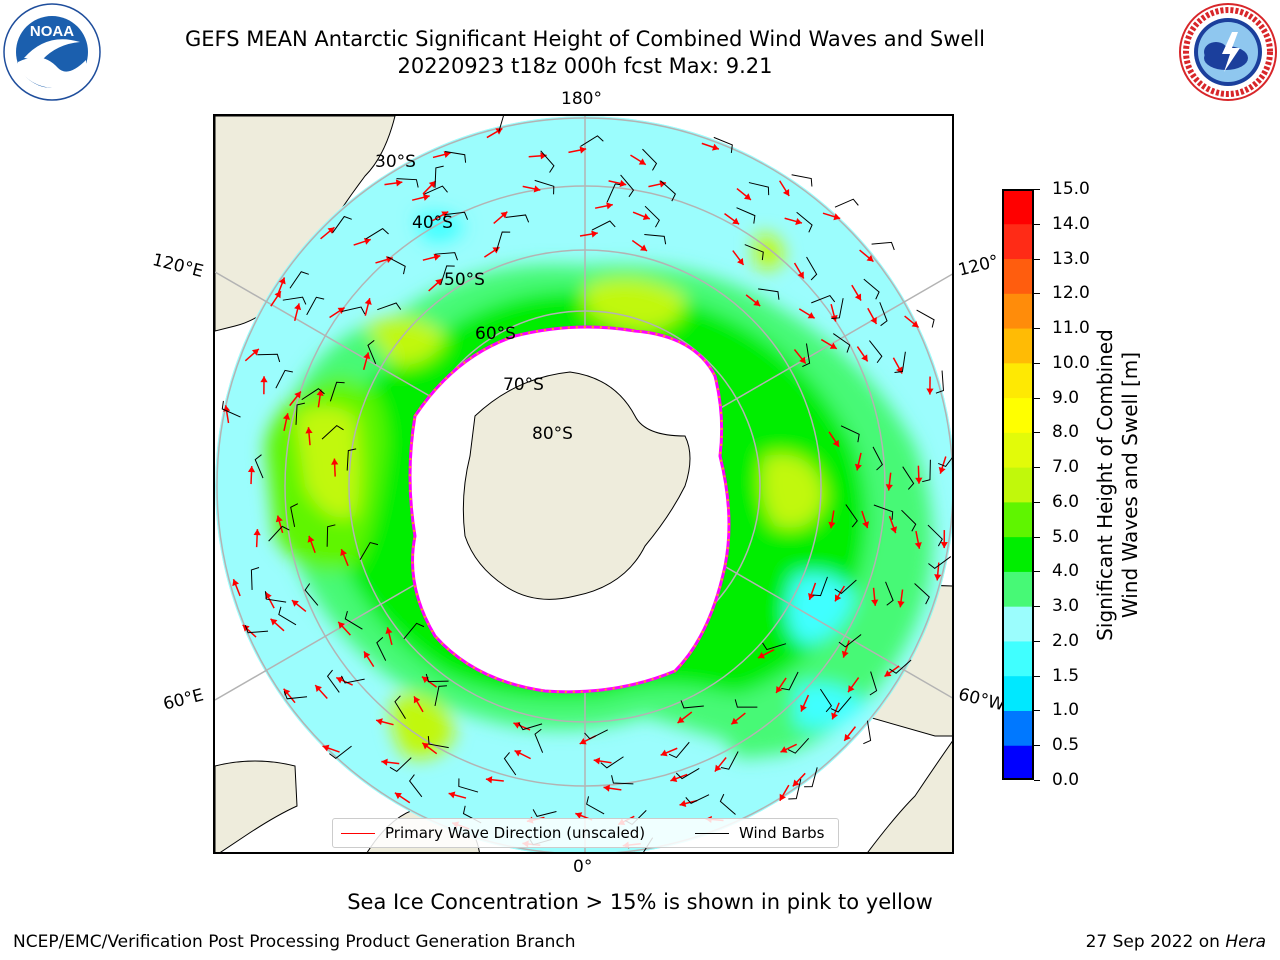 The width and height of the screenshot is (1280, 960). I want to click on colorbar-tick-label: 7.0, so click(1066, 467).